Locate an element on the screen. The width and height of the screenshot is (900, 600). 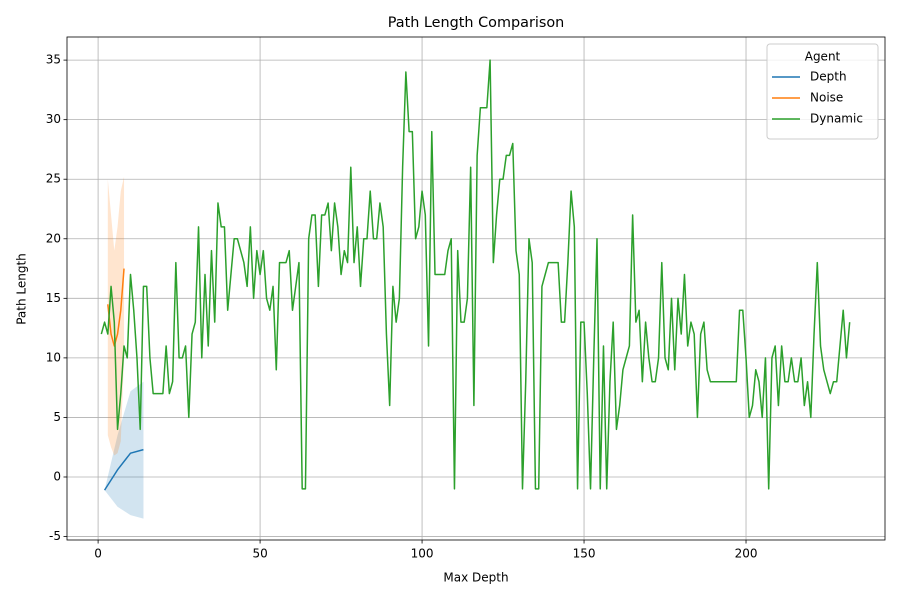
y-tick-label: 30 is located at coordinates (53, 119).